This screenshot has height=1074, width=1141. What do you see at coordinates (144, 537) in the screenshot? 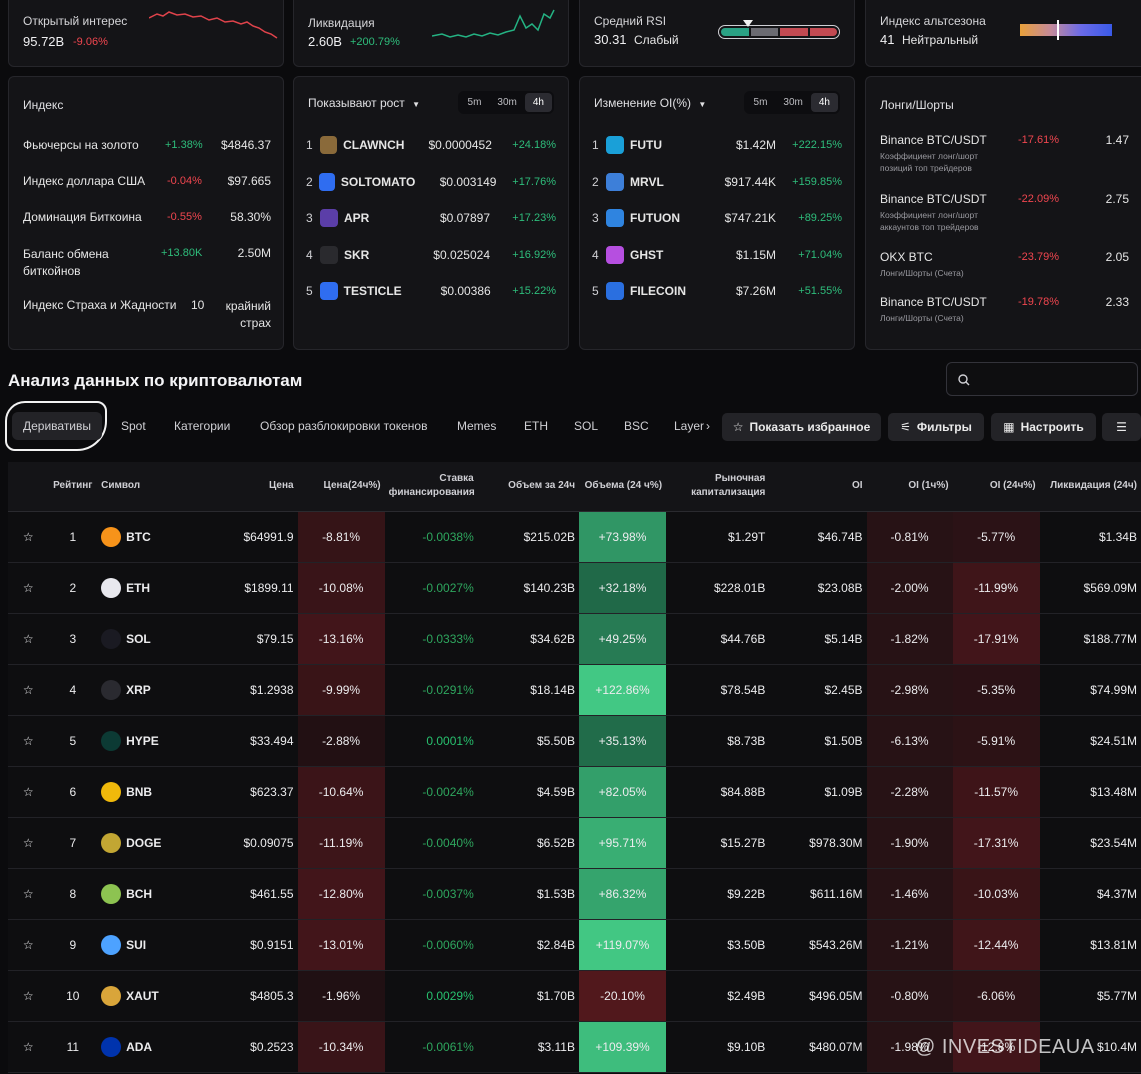
I see `cell-symbol: BTC` at bounding box center [144, 537].